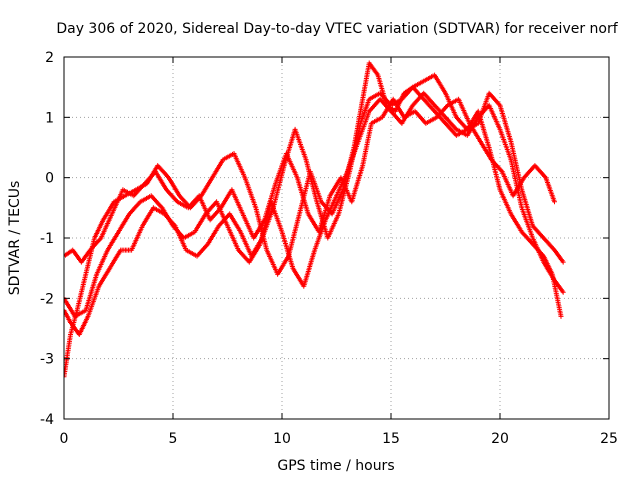  What do you see at coordinates (15, 238) in the screenshot?
I see `y-axis-label: SDTVAR / TECUs` at bounding box center [15, 238].